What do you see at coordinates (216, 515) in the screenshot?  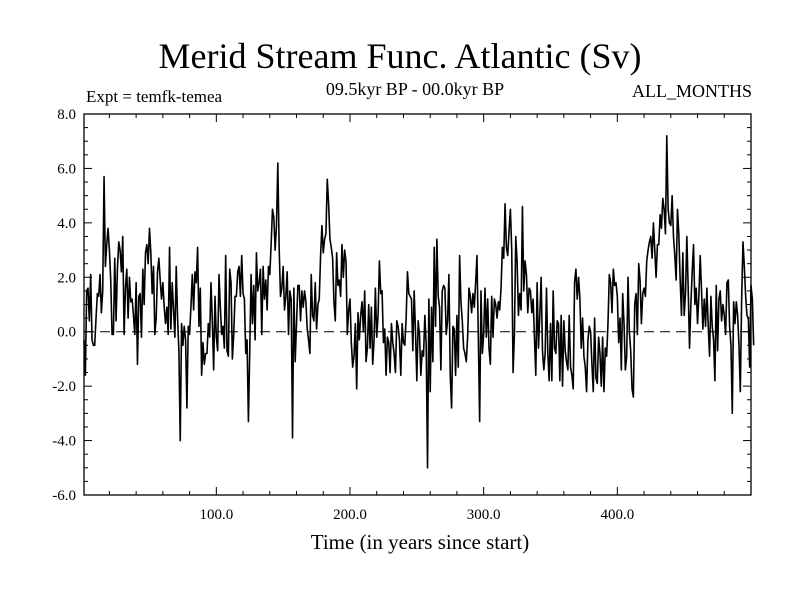 I see `x-tick-label: 100.0` at bounding box center [216, 515].